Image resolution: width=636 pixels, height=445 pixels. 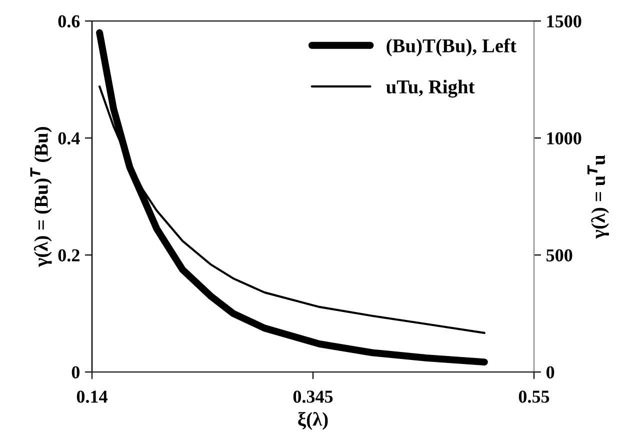 What do you see at coordinates (550, 372) in the screenshot?
I see `y2-tick-label: 0` at bounding box center [550, 372].